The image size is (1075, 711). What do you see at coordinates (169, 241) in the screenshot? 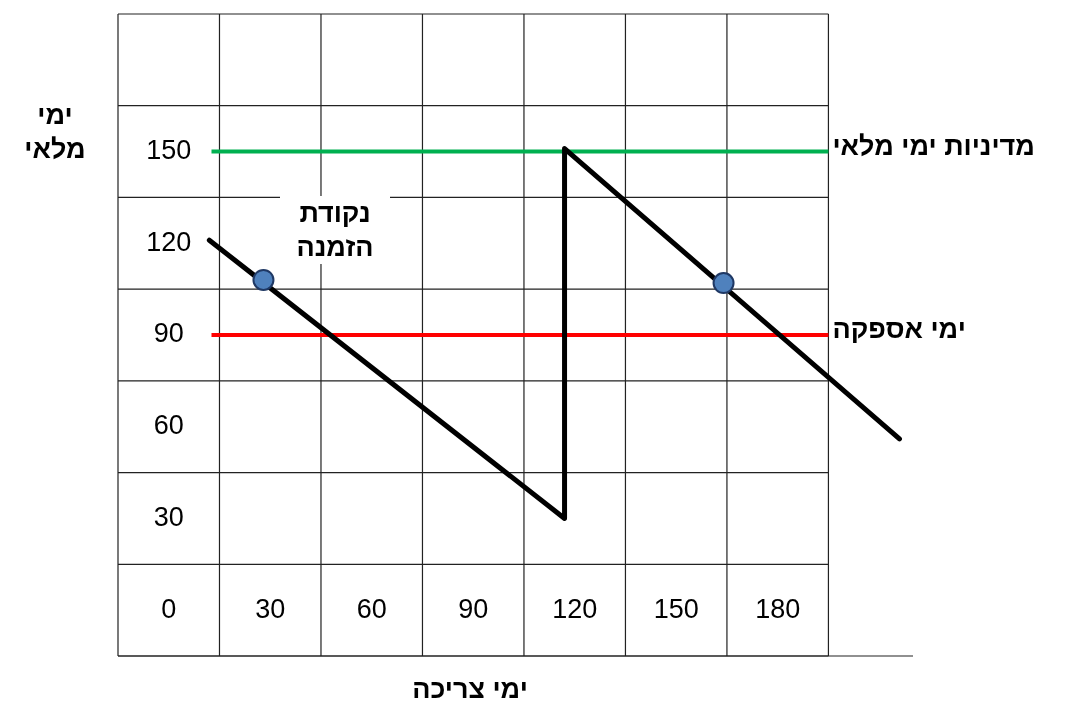
I see `y-tick-label: 120` at bounding box center [169, 241].